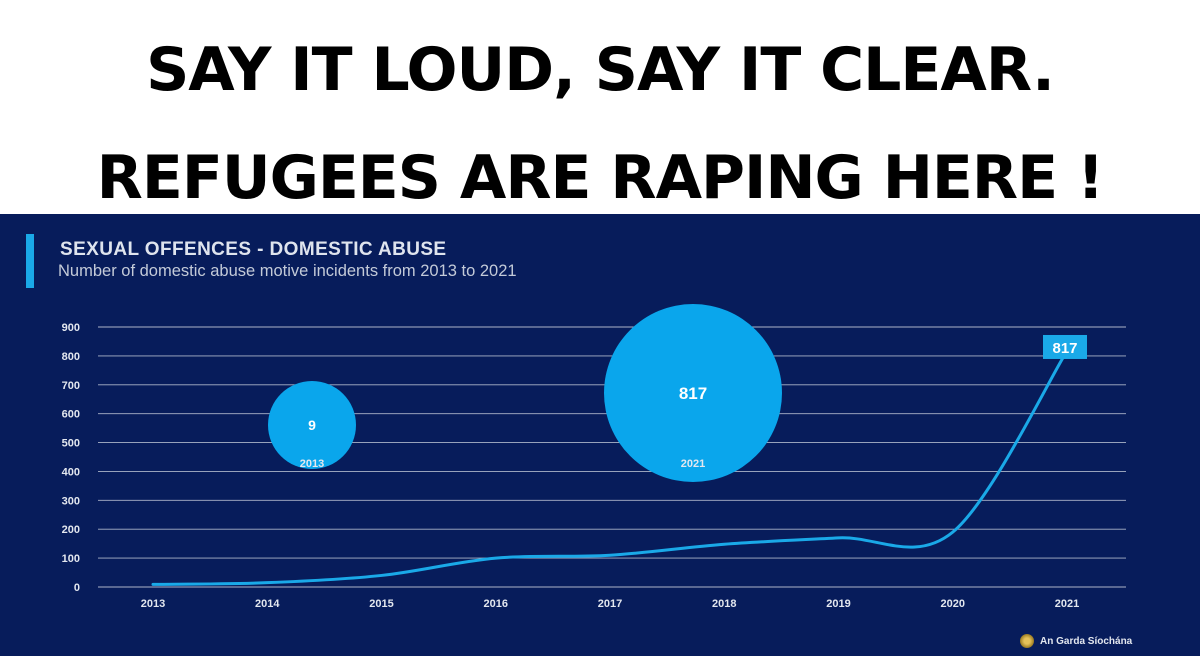  I want to click on garda-logo: An Garda Síochána, so click(1076, 641).